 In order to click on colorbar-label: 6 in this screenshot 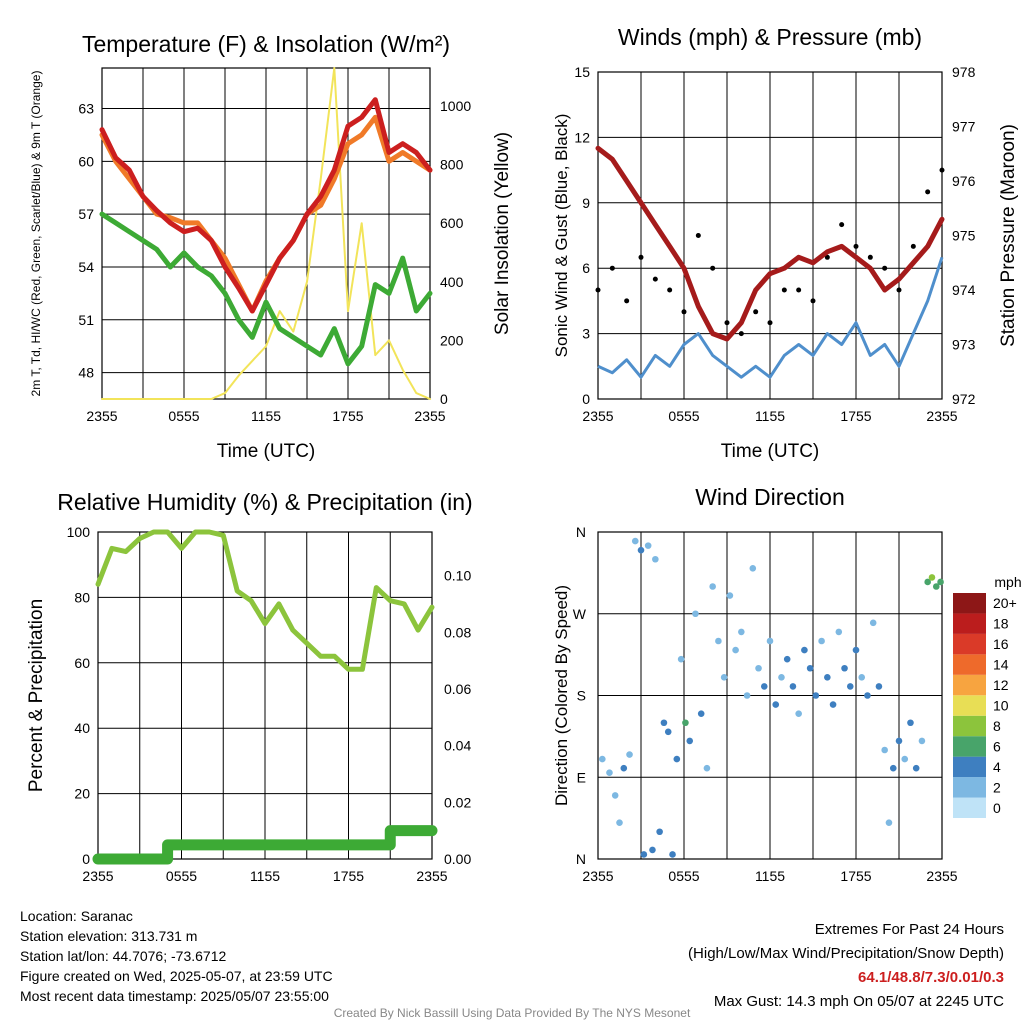, I will do `click(997, 746)`.